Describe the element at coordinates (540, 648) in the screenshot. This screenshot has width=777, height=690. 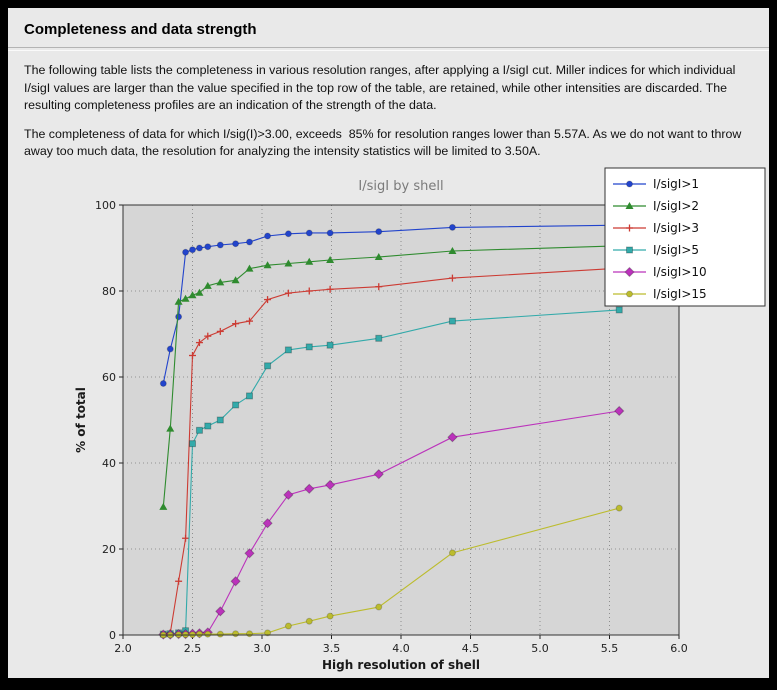
I see `svg-text: 5.0` at that location.